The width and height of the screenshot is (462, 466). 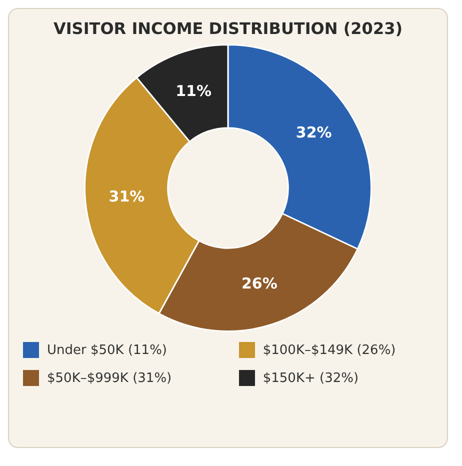 What do you see at coordinates (107, 350) in the screenshot?
I see `legend-label: Under $50K (11%)` at bounding box center [107, 350].